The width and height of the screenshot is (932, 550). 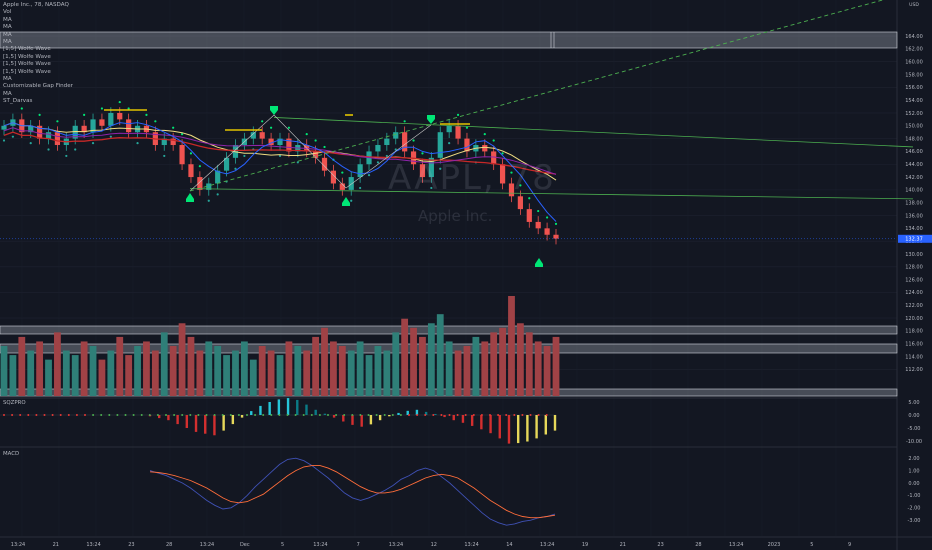 What do you see at coordinates (698, 545) in the screenshot?
I see `time-tick: 28` at bounding box center [698, 545].